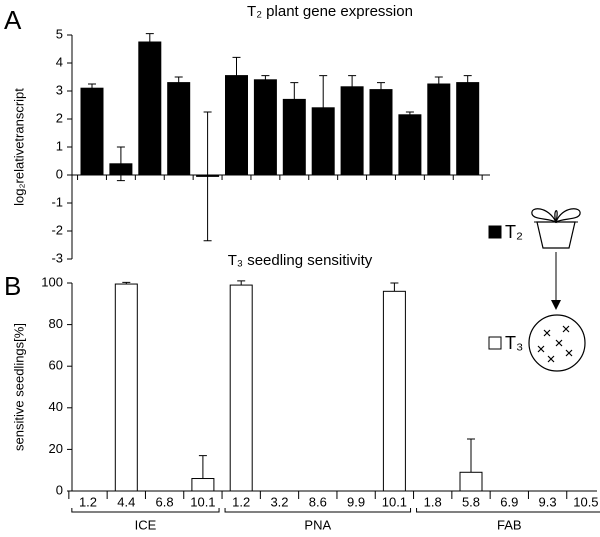 This screenshot has height=537, width=600. Describe the element at coordinates (514, 232) in the screenshot. I see `legend-label: T₂` at that location.